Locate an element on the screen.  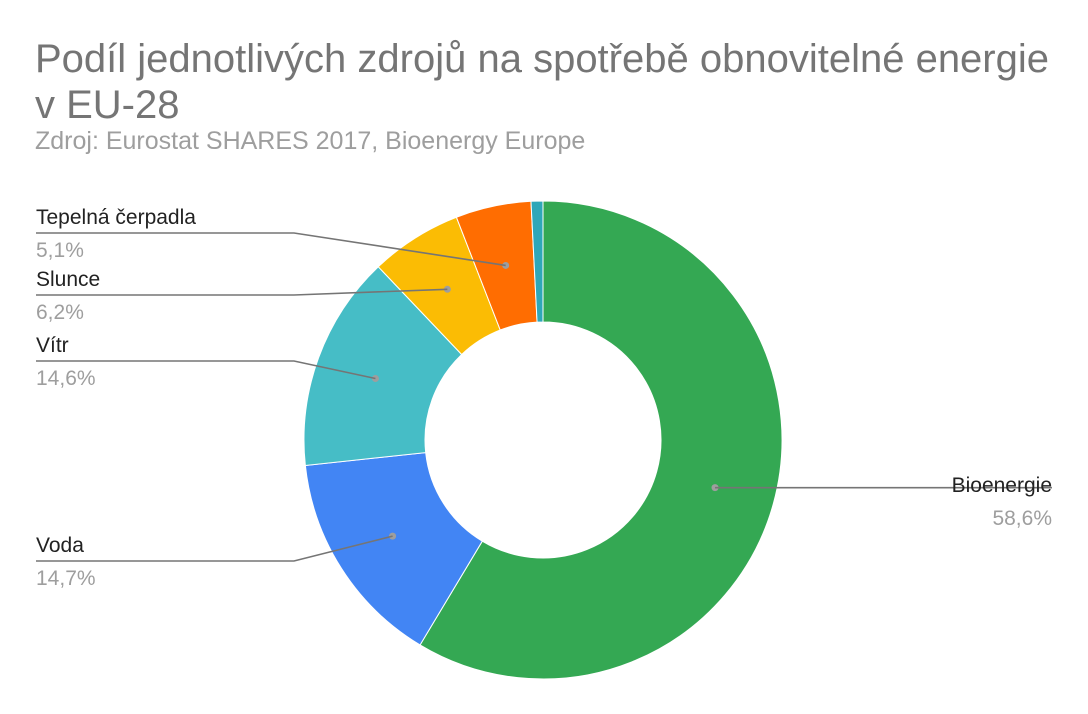
slice-voda is located at coordinates (393, 549).